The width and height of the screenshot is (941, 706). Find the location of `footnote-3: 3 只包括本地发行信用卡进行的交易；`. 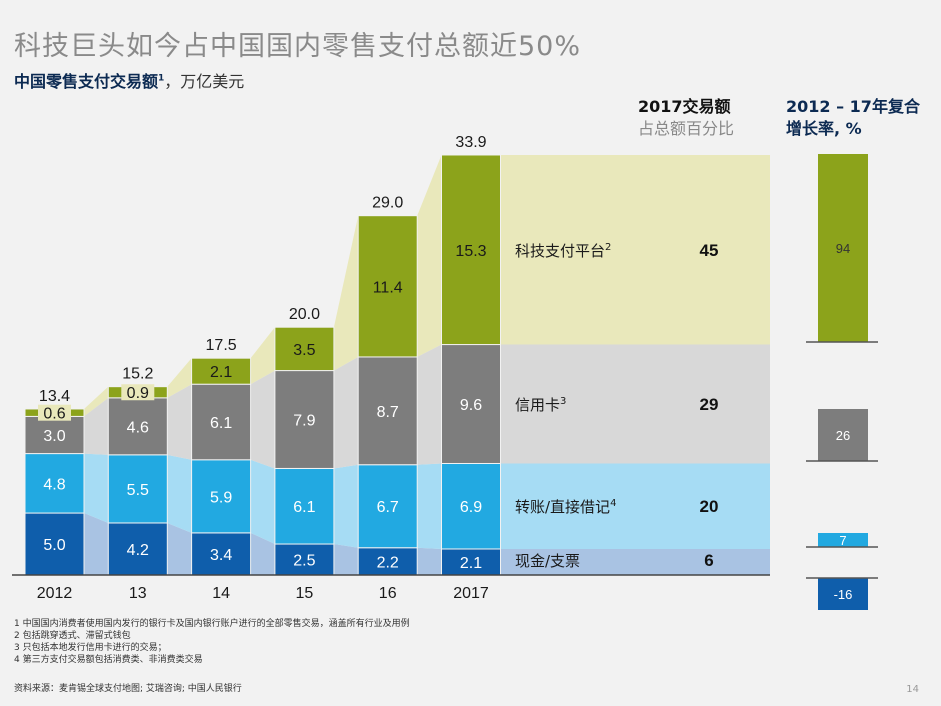

footnote-3: 3 只包括本地发行信用卡进行的交易； is located at coordinates (90, 648).